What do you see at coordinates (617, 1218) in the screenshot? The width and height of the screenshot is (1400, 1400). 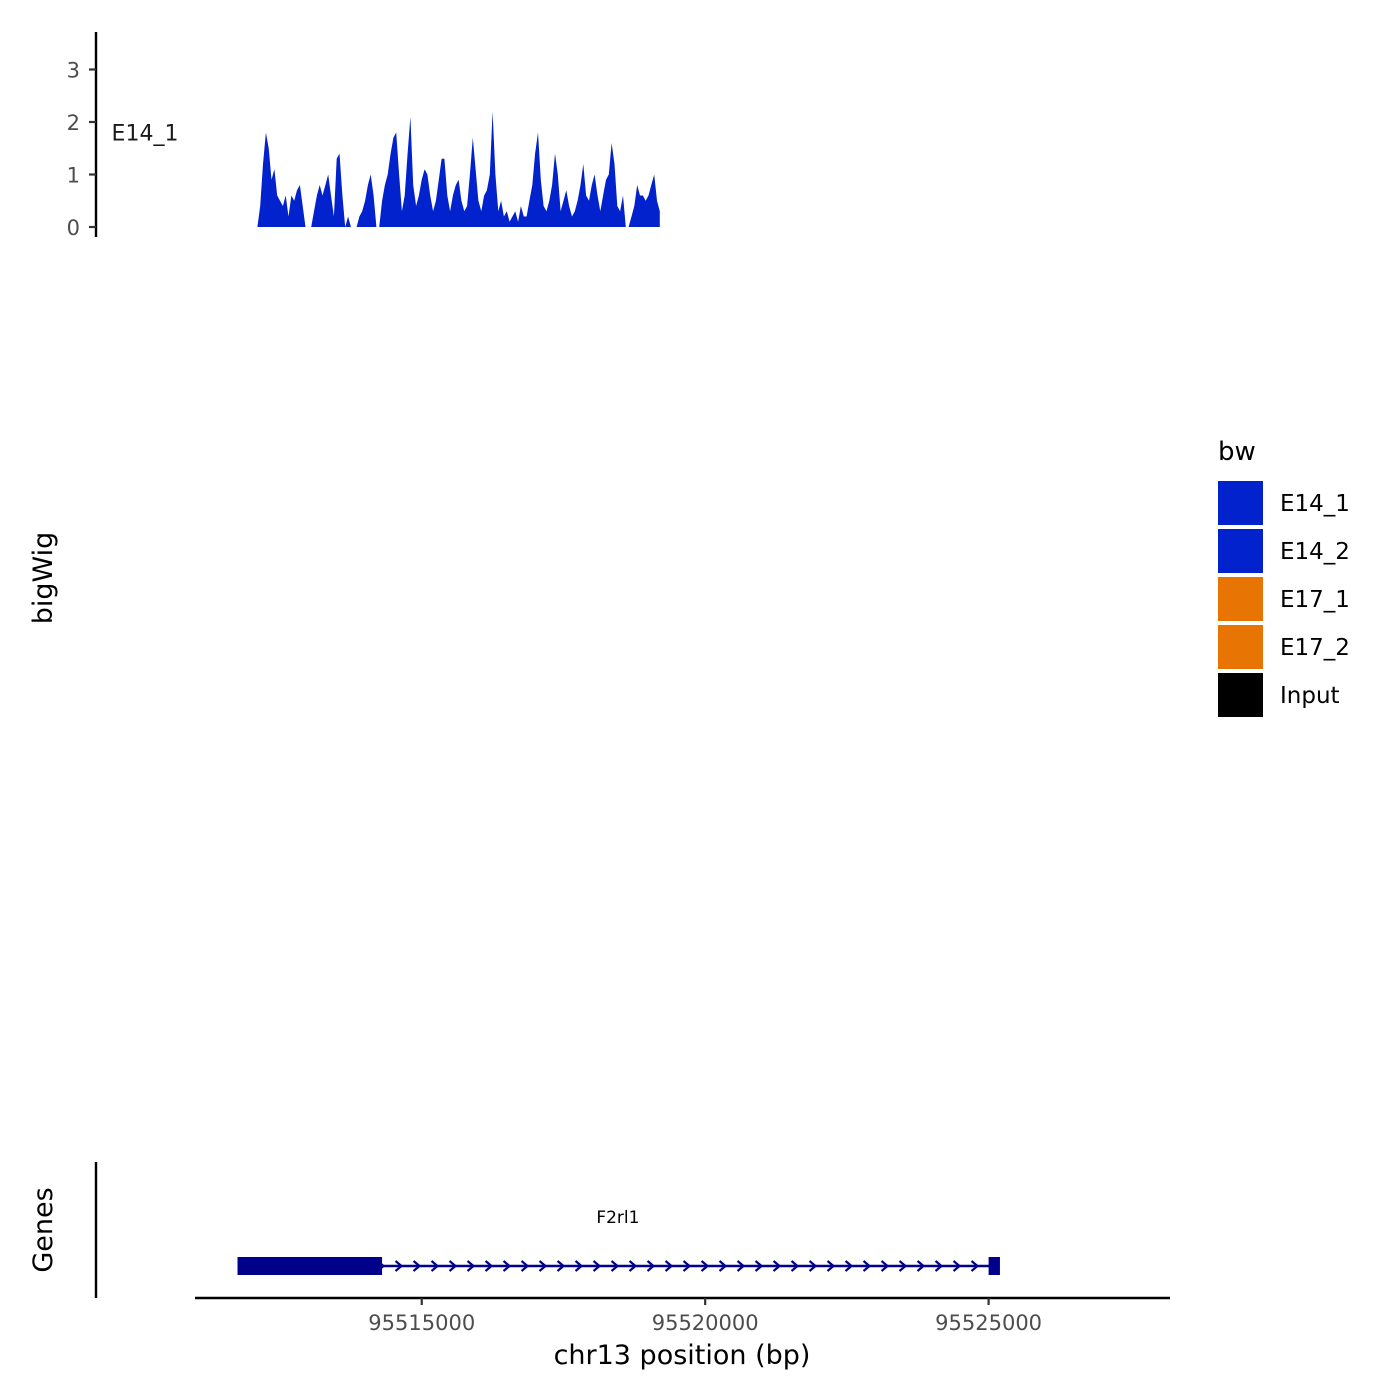 I see `gene-name-label: F2rl1` at bounding box center [617, 1218].